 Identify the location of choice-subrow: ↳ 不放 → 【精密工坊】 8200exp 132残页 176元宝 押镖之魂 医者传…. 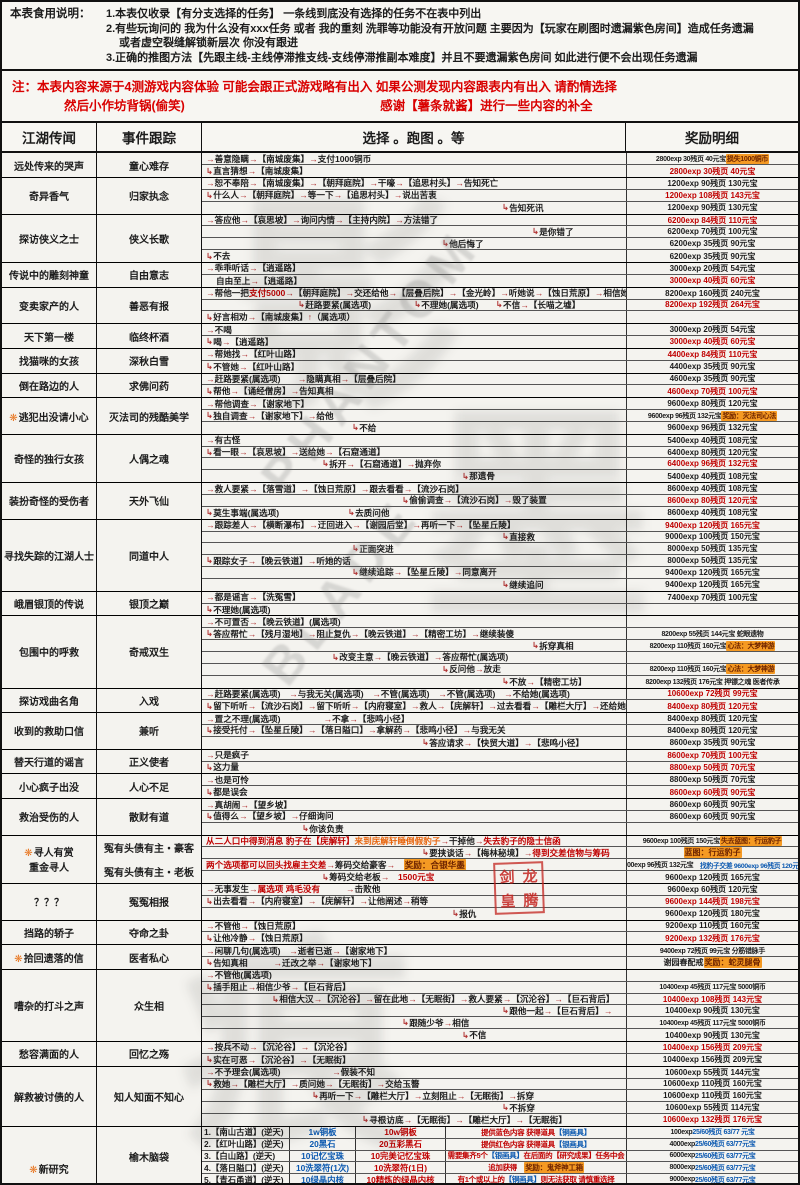
(500, 681).